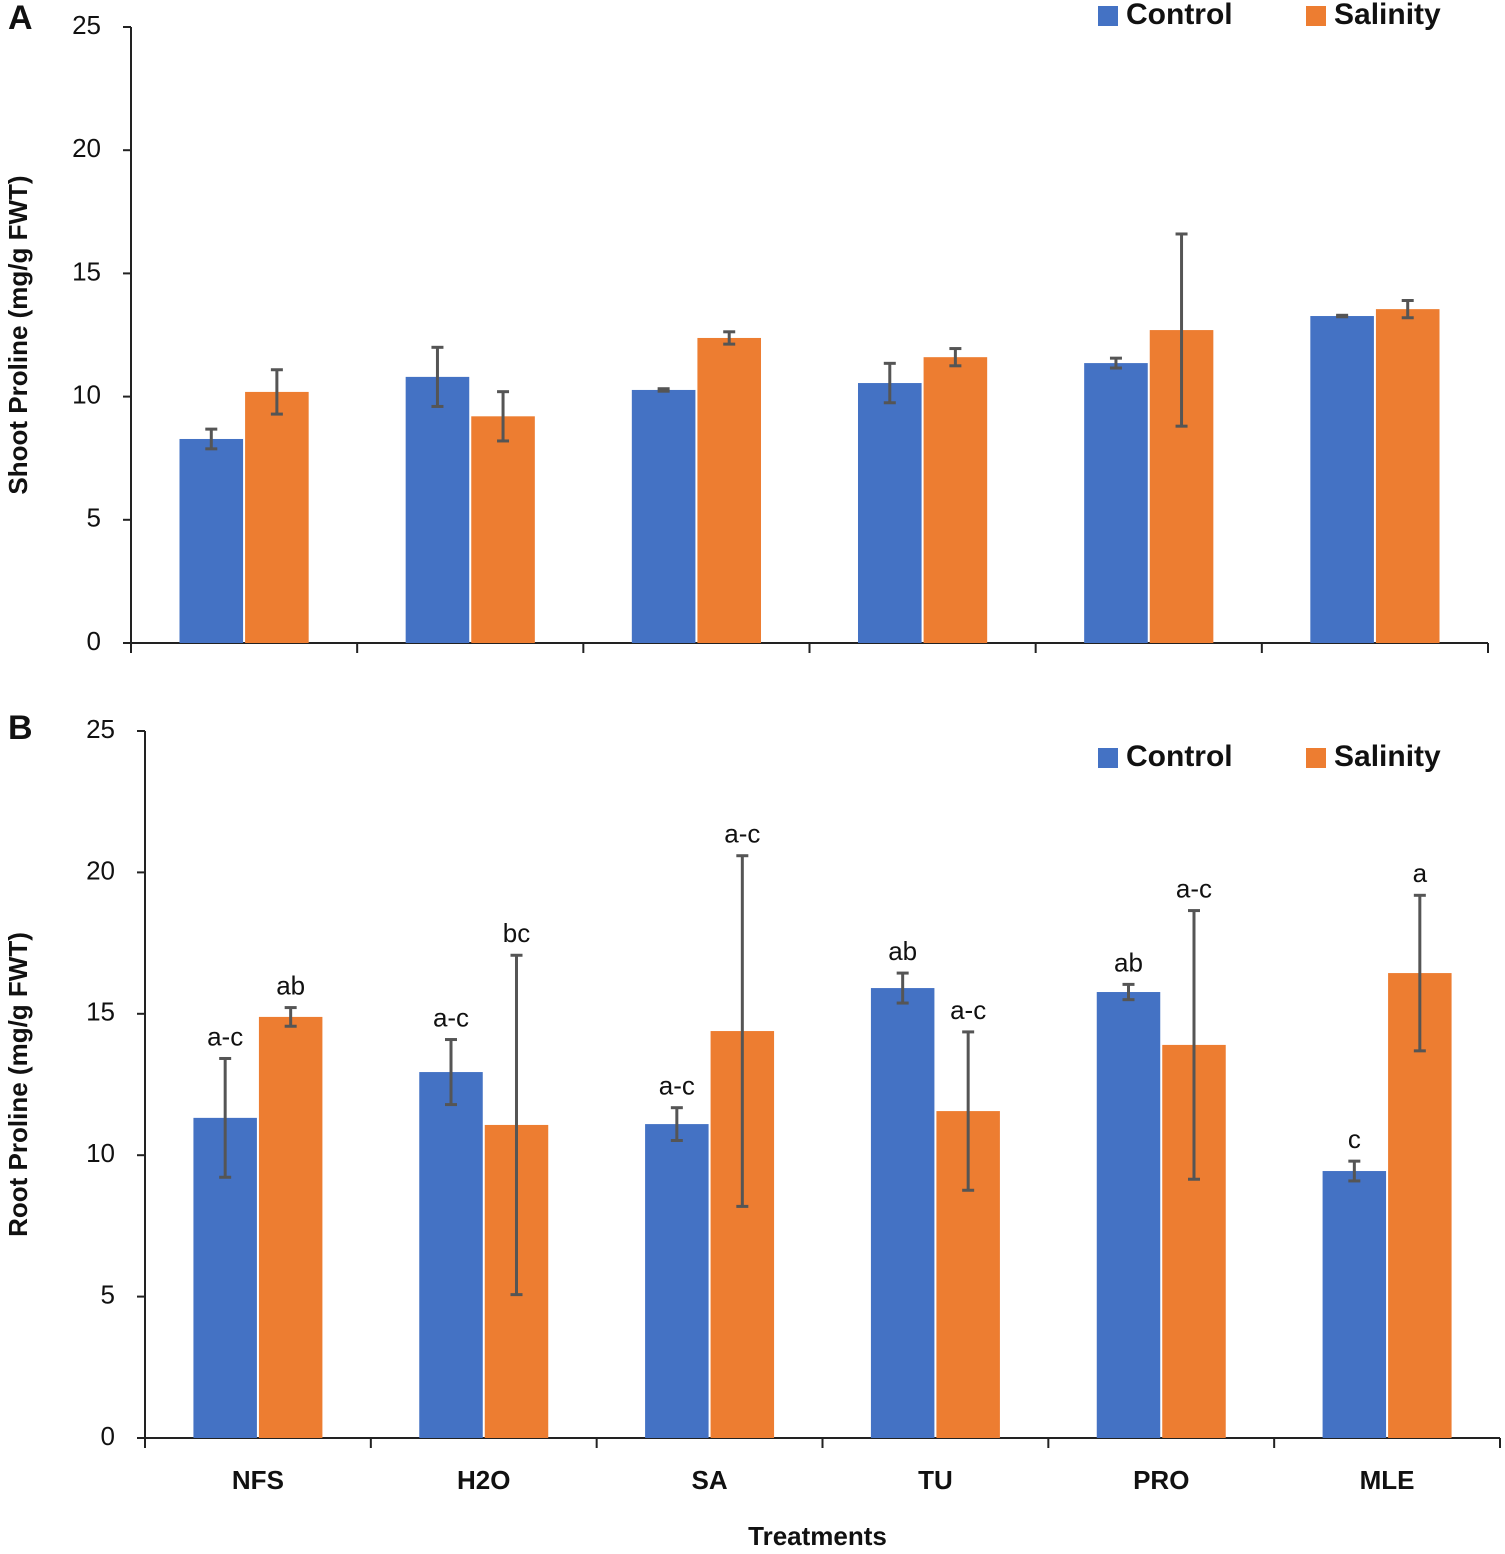  Describe the element at coordinates (1387, 1480) in the screenshot. I see `x-tick-label: MLE` at that location.